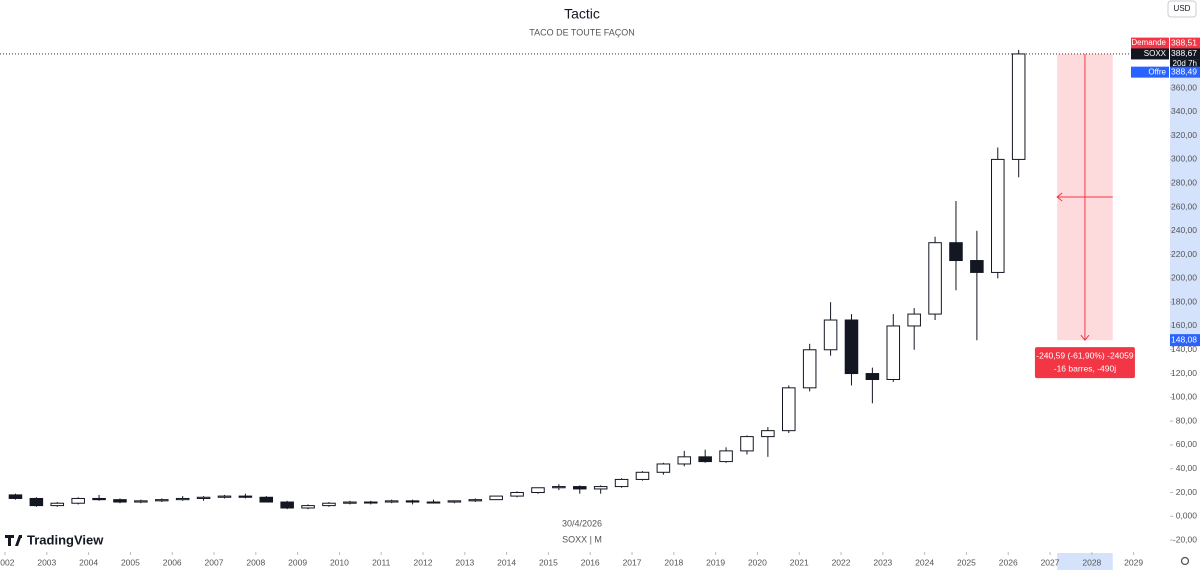 The height and width of the screenshot is (570, 1200). I want to click on y-tick-label: 300,00, so click(1184, 159).